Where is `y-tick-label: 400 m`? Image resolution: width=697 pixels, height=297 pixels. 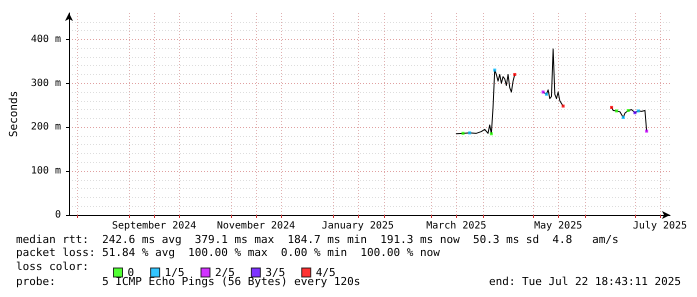
y-tick-label: 400 m is located at coordinates (45, 39).